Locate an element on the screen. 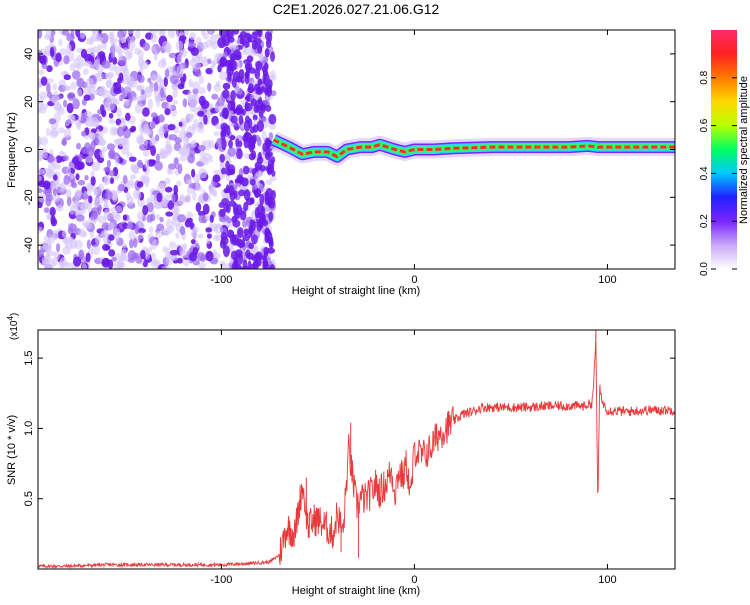 The image size is (750, 605). x-tick-label: -100 is located at coordinates (221, 280).